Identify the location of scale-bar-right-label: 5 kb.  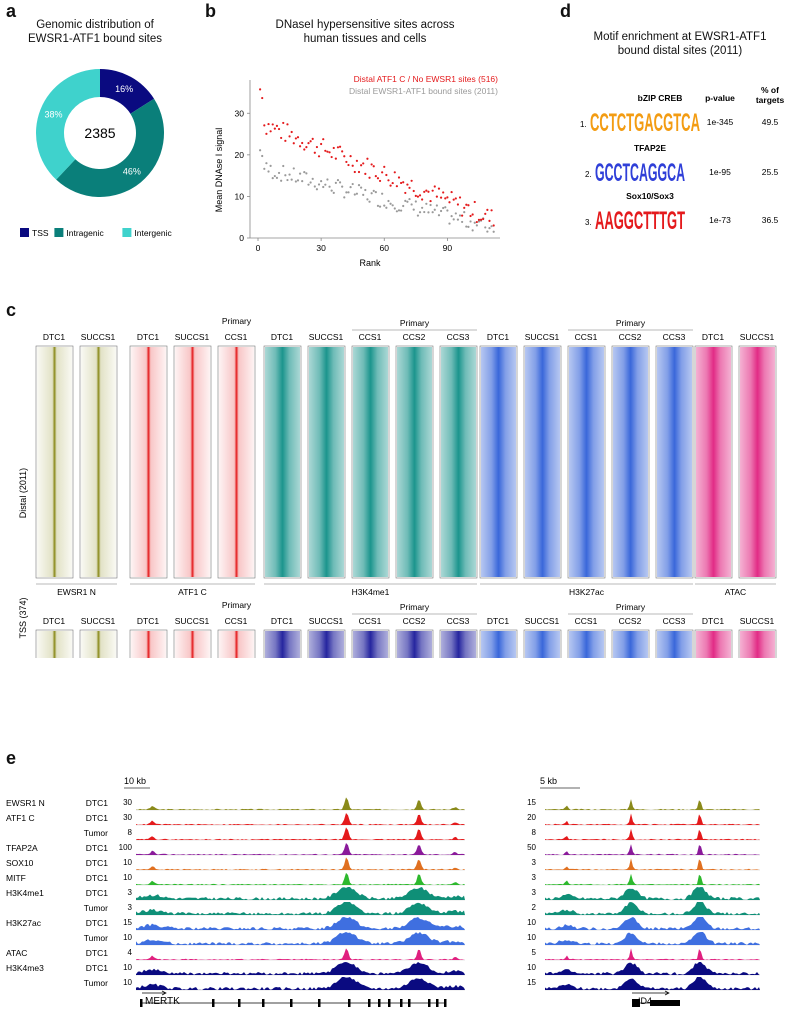
(548, 781).